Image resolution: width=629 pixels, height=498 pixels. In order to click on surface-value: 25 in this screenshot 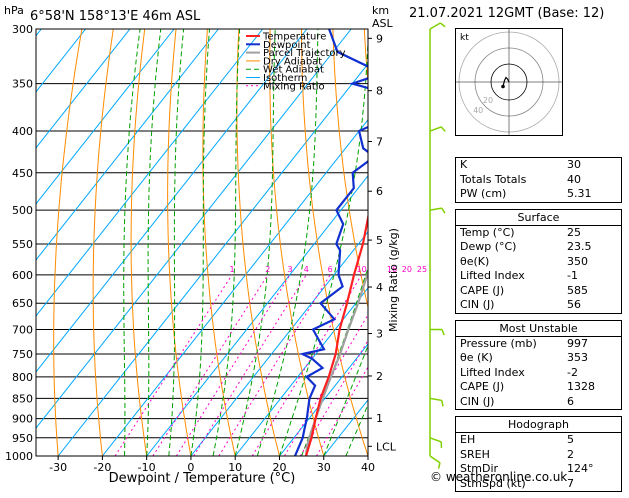, I will do `click(592, 233)`.